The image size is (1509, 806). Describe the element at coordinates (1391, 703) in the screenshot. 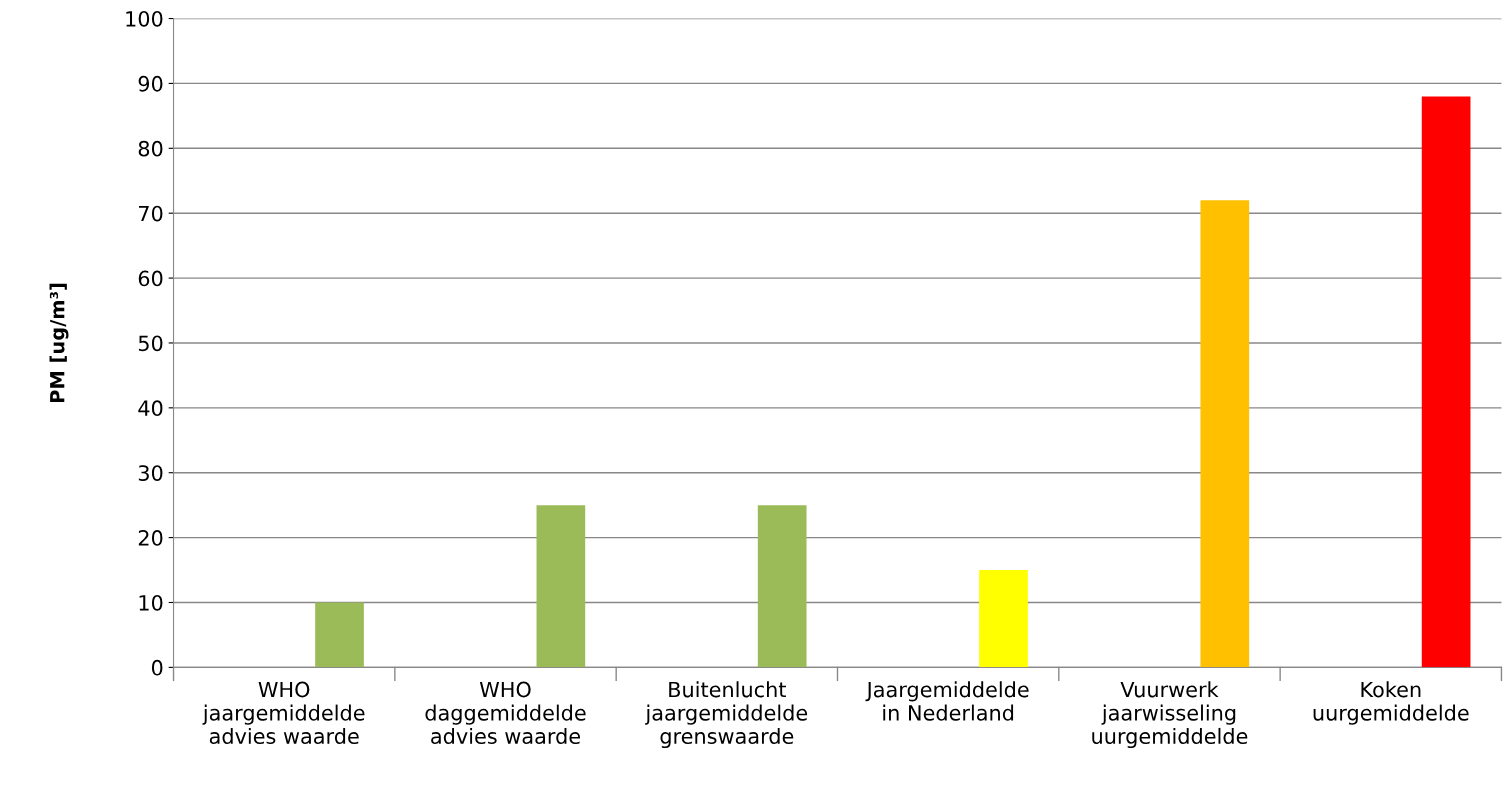

I see `x-tick-label: Koken uurgemiddelde` at that location.